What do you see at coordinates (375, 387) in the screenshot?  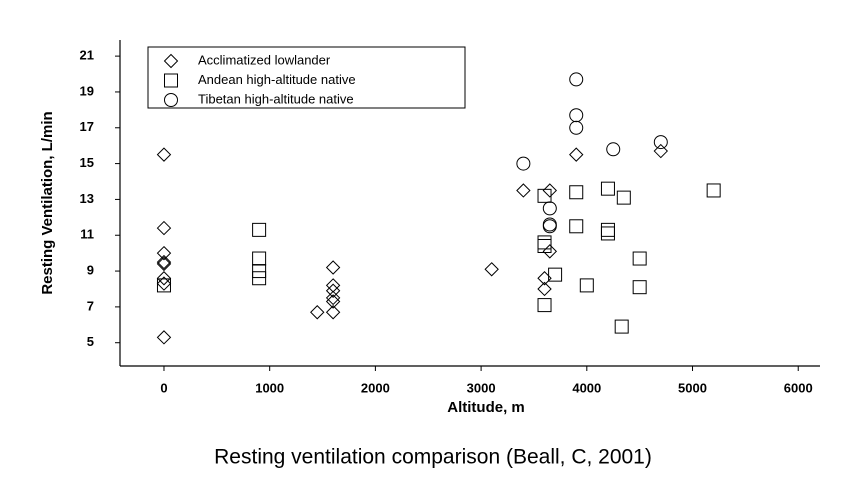 I see `x-tick-label: 2000` at bounding box center [375, 387].